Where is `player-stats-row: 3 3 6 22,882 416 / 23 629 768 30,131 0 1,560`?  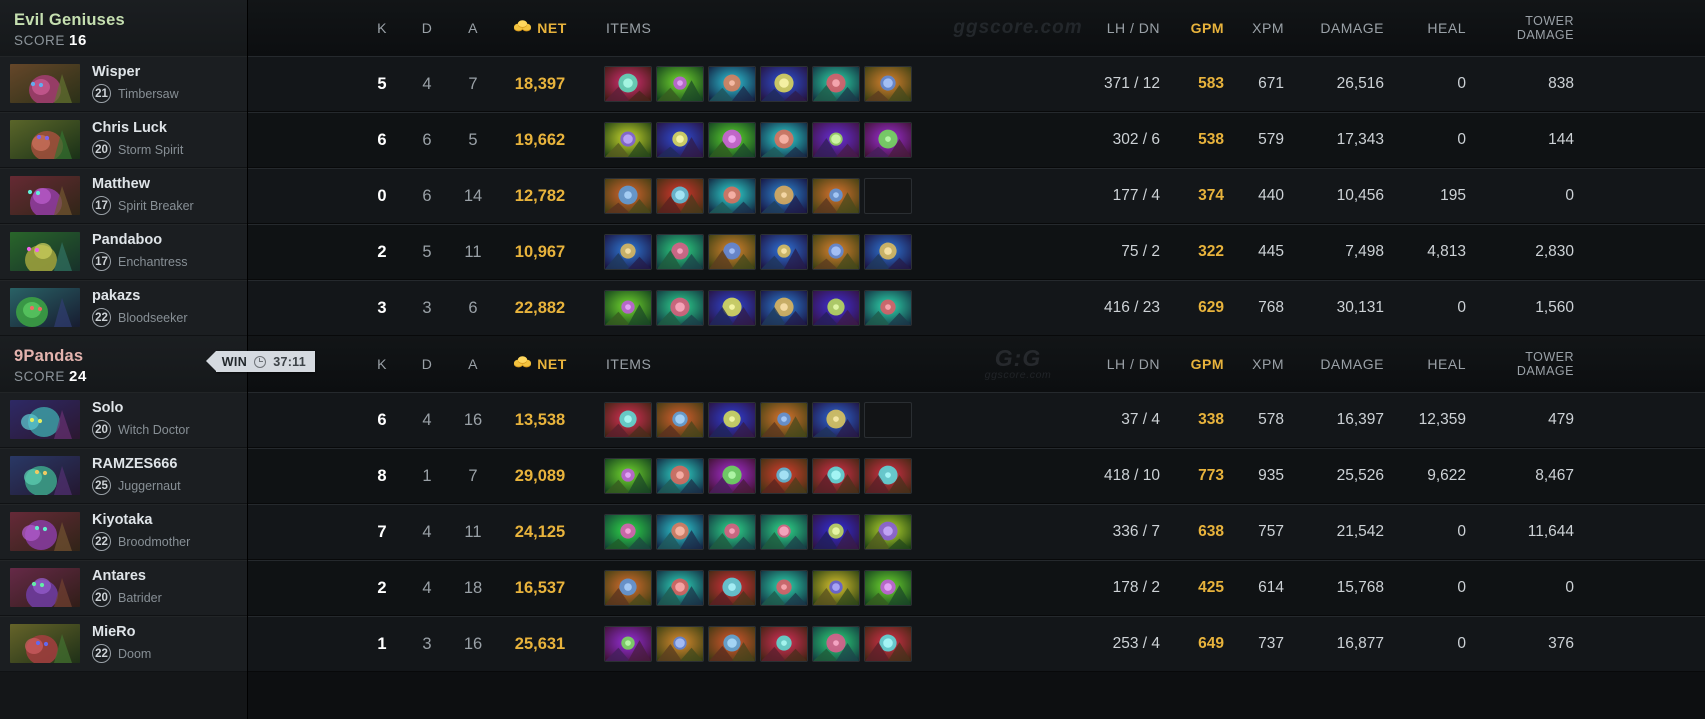 player-stats-row: 3 3 6 22,882 416 / 23 629 768 30,131 0 1,560 is located at coordinates (976, 308).